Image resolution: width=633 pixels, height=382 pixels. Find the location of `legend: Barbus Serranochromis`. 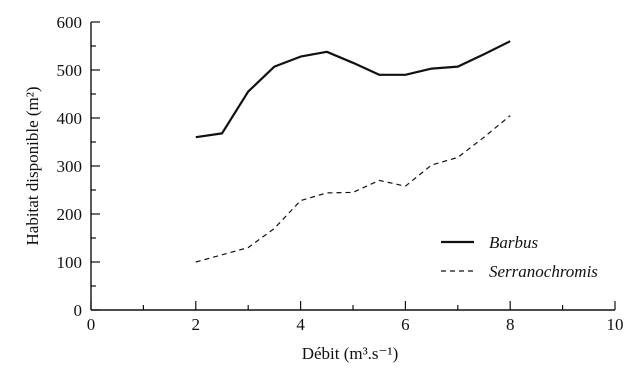

legend: Barbus Serranochromis is located at coordinates (519, 257).